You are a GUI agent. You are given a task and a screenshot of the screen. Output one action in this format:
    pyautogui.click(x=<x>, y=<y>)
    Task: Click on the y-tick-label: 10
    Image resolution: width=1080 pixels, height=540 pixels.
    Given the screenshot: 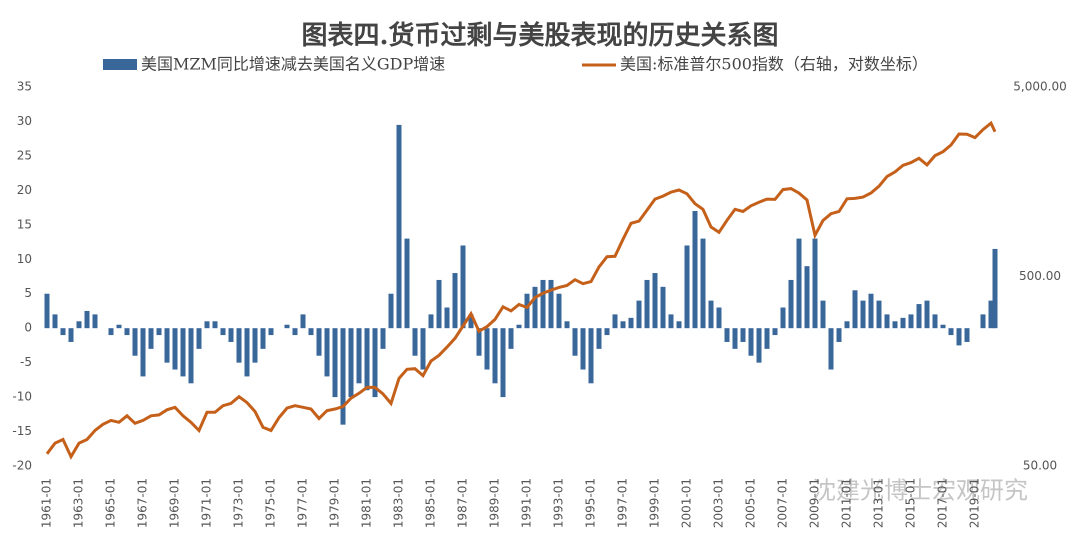 What is the action you would take?
    pyautogui.click(x=24, y=259)
    